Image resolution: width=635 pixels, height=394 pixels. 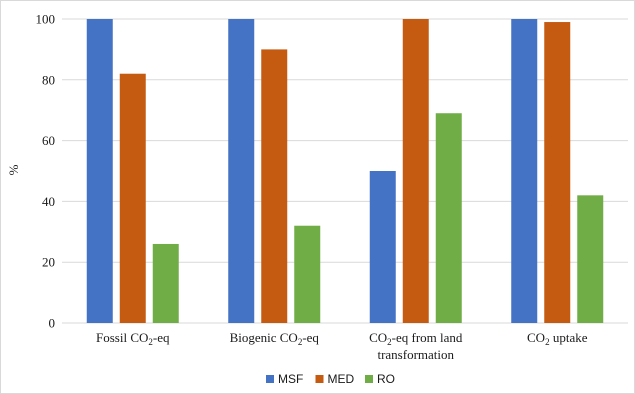 I want to click on legend-swatch-ro, so click(x=369, y=379).